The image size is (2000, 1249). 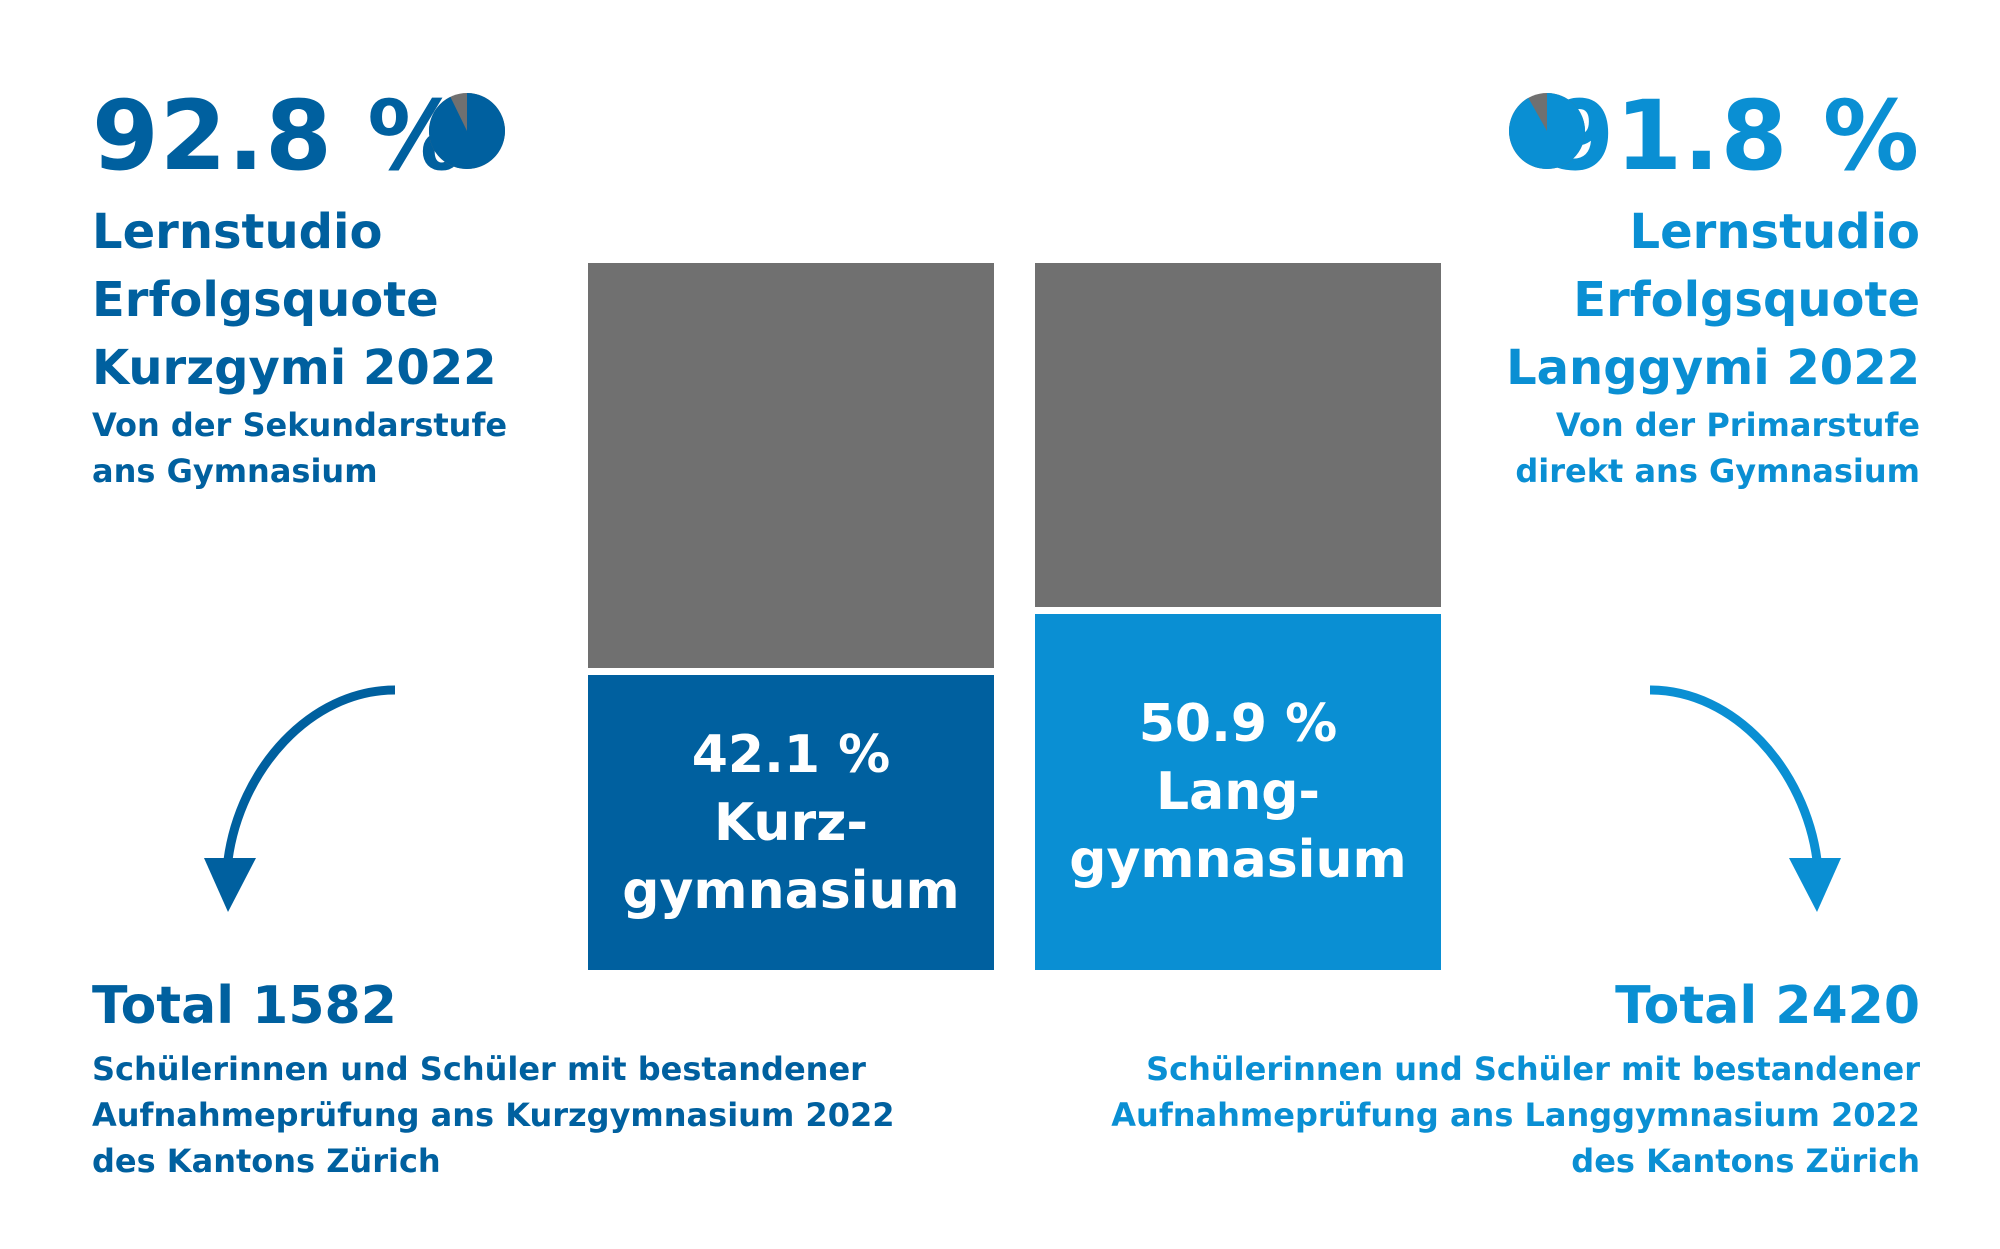 I want to click on bar-langgymnasium: 50.9 % Lang- gymnasium, so click(x=1238, y=791).